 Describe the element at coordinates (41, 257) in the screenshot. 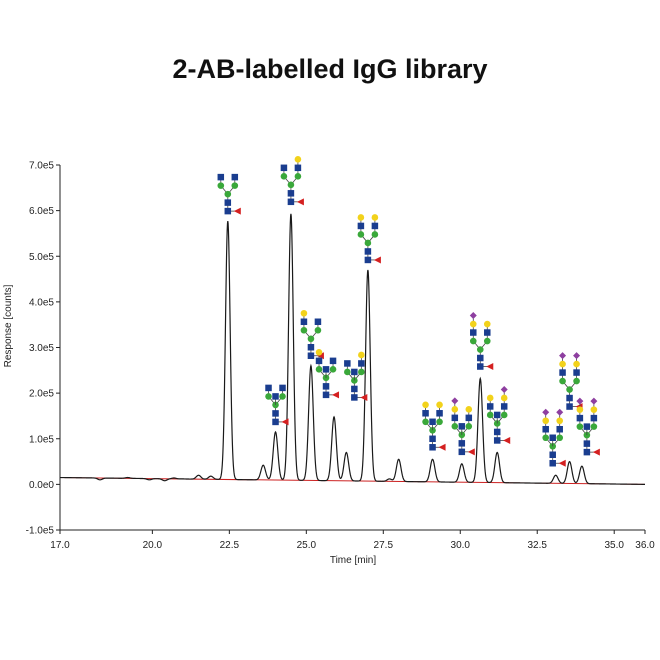

I see `y-tick-label: 5.0e5` at that location.